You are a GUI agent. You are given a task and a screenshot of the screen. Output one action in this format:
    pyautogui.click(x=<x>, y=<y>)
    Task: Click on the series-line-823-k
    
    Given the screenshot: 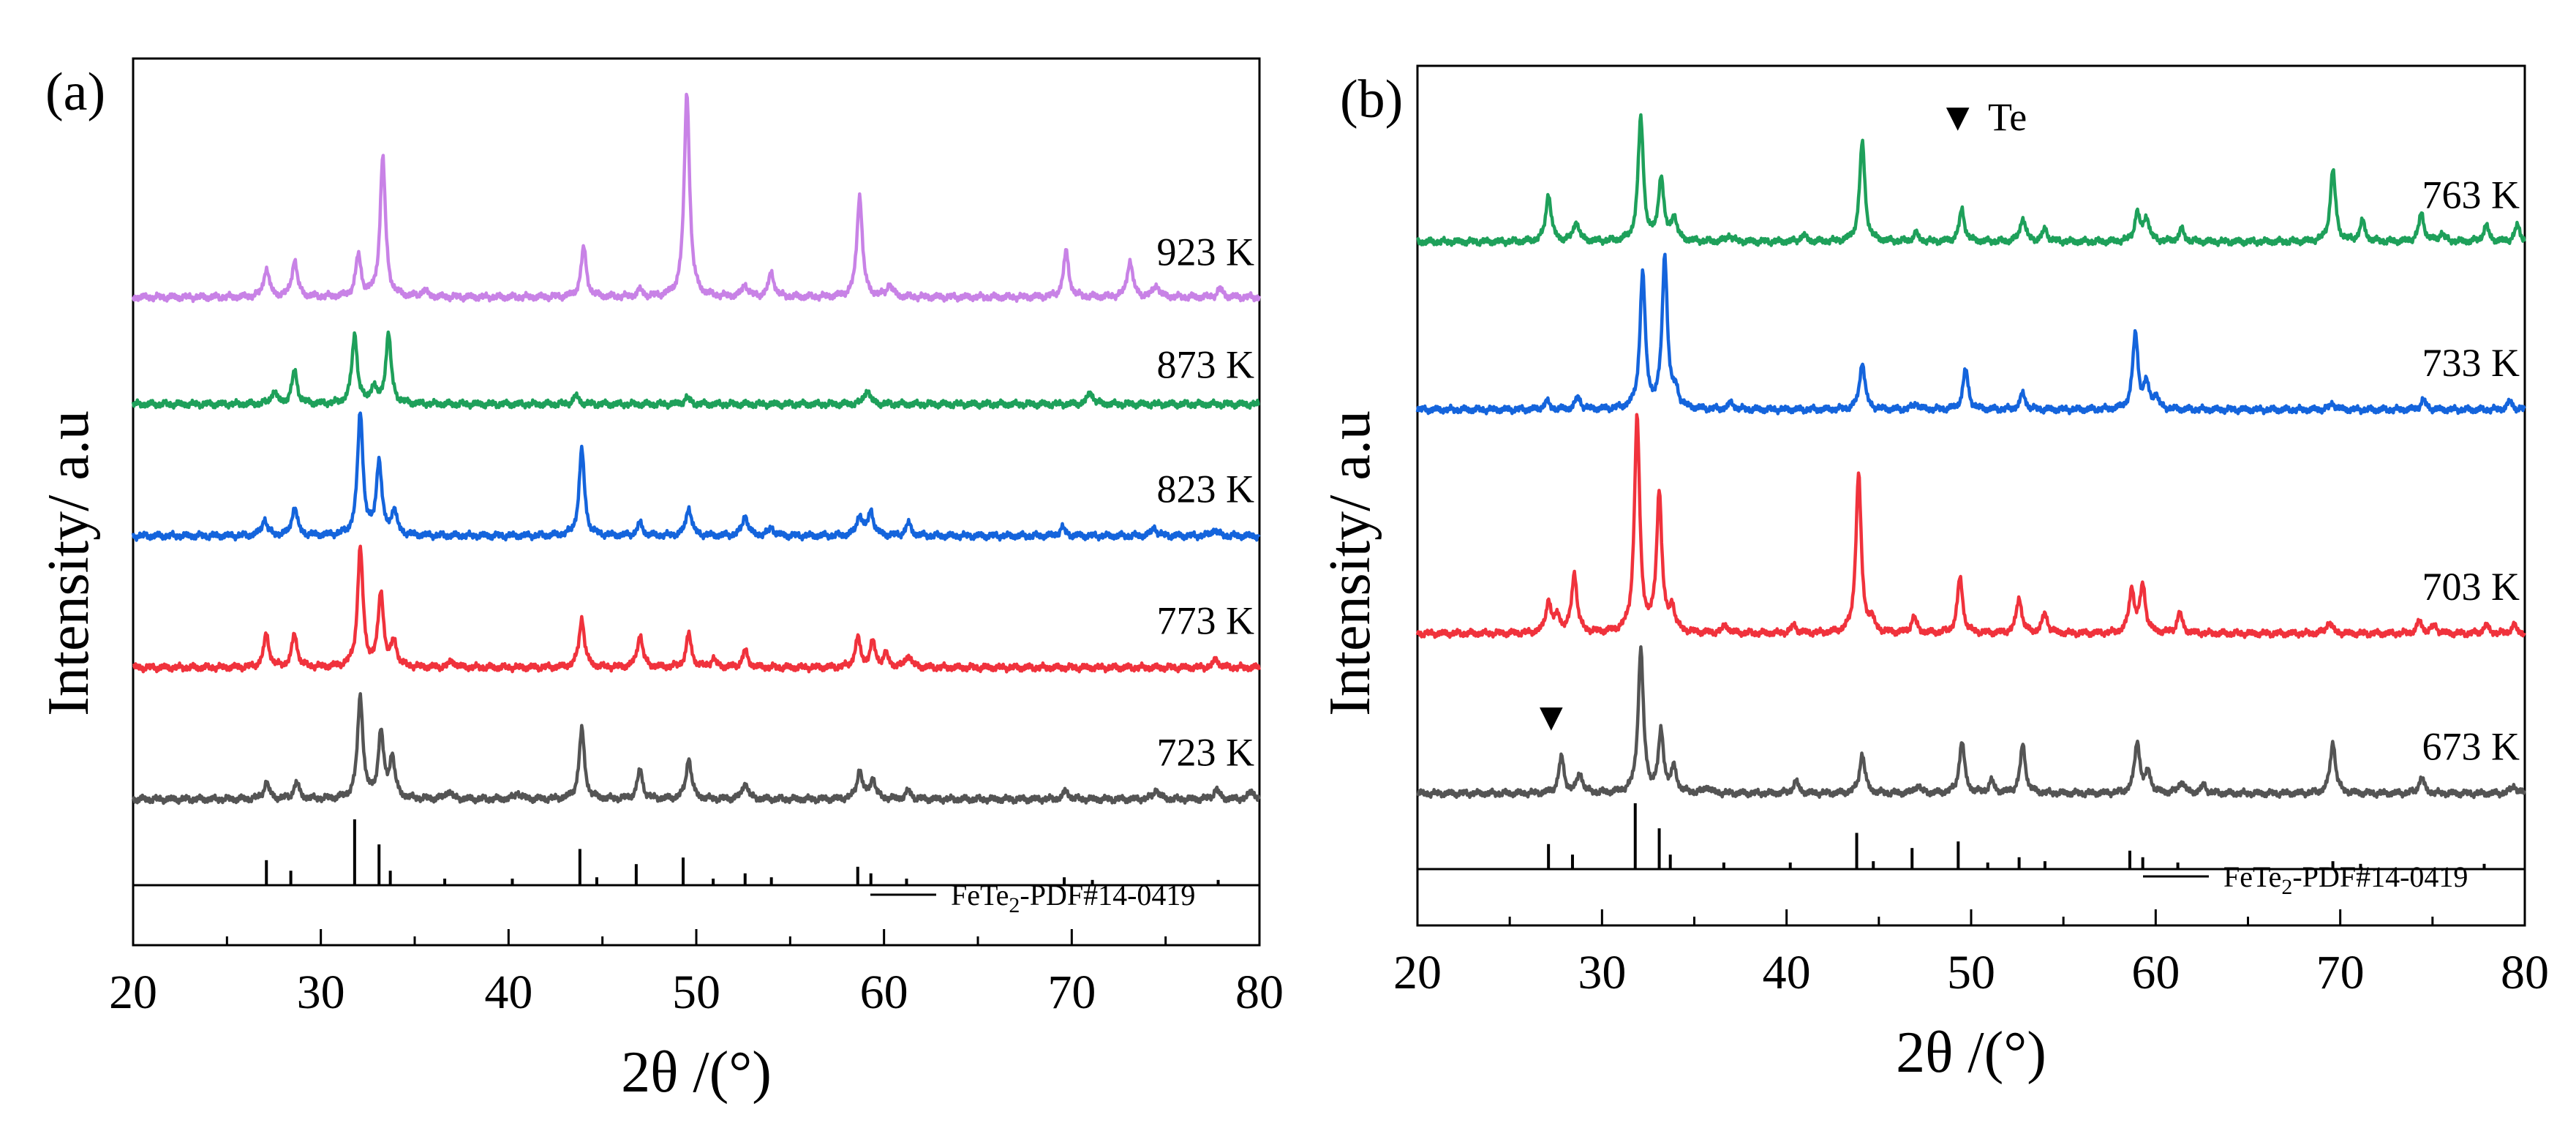 What is the action you would take?
    pyautogui.click(x=696, y=476)
    